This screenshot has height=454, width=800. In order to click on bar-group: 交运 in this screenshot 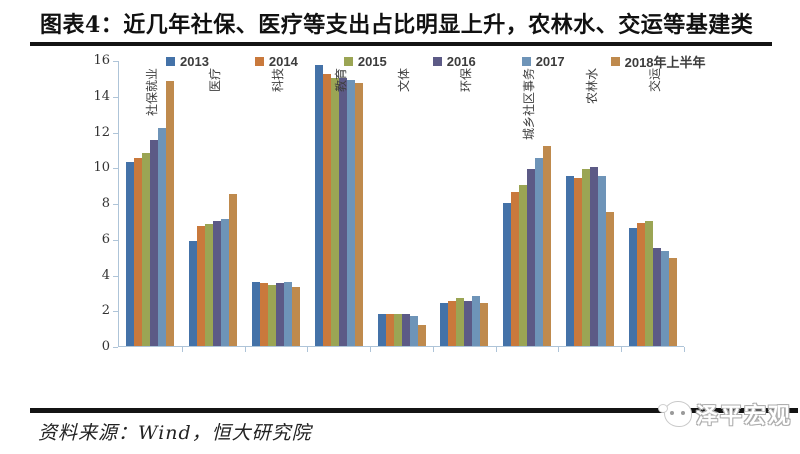, I will do `click(653, 206)`.